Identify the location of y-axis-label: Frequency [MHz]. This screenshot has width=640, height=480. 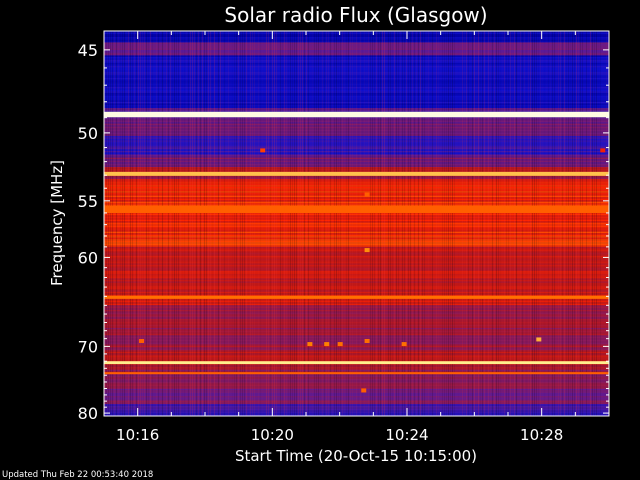
(57, 223).